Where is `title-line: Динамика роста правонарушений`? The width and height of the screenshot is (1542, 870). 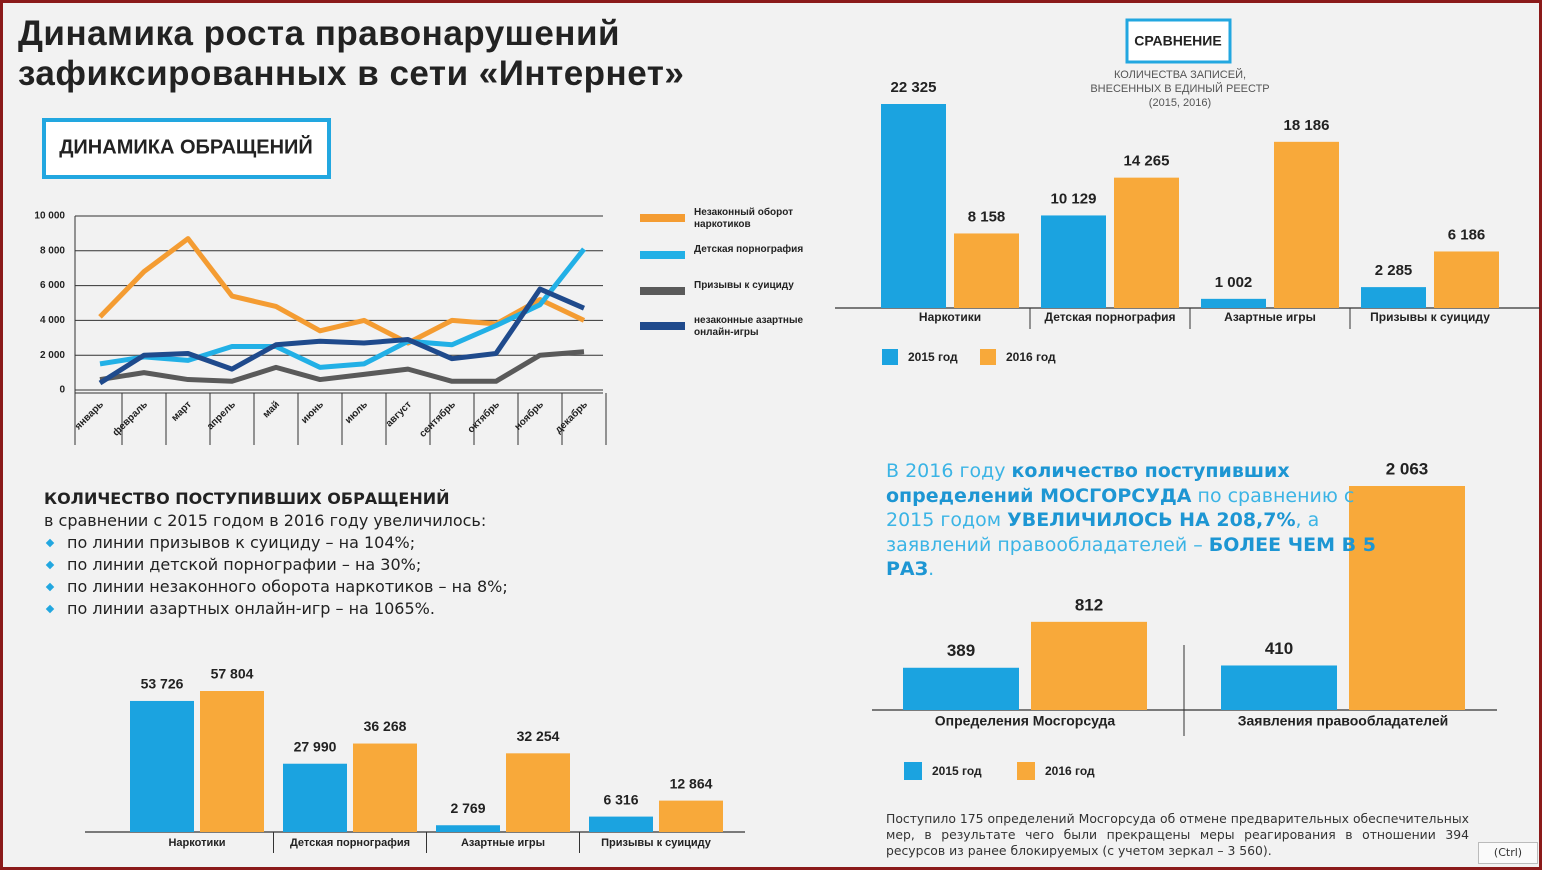
title-line: Динамика роста правонарушений is located at coordinates (319, 33).